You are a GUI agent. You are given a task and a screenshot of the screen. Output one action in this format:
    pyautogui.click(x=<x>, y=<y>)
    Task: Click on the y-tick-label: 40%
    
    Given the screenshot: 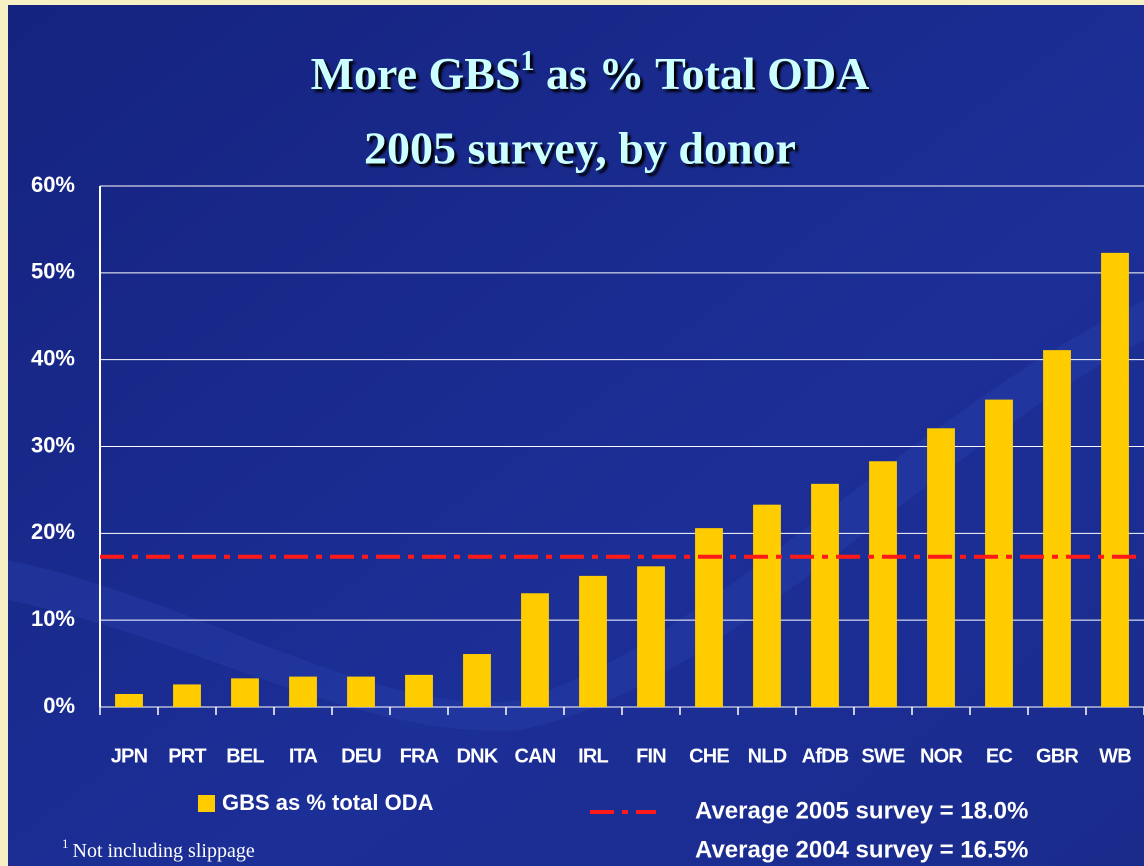 What is the action you would take?
    pyautogui.click(x=53, y=357)
    